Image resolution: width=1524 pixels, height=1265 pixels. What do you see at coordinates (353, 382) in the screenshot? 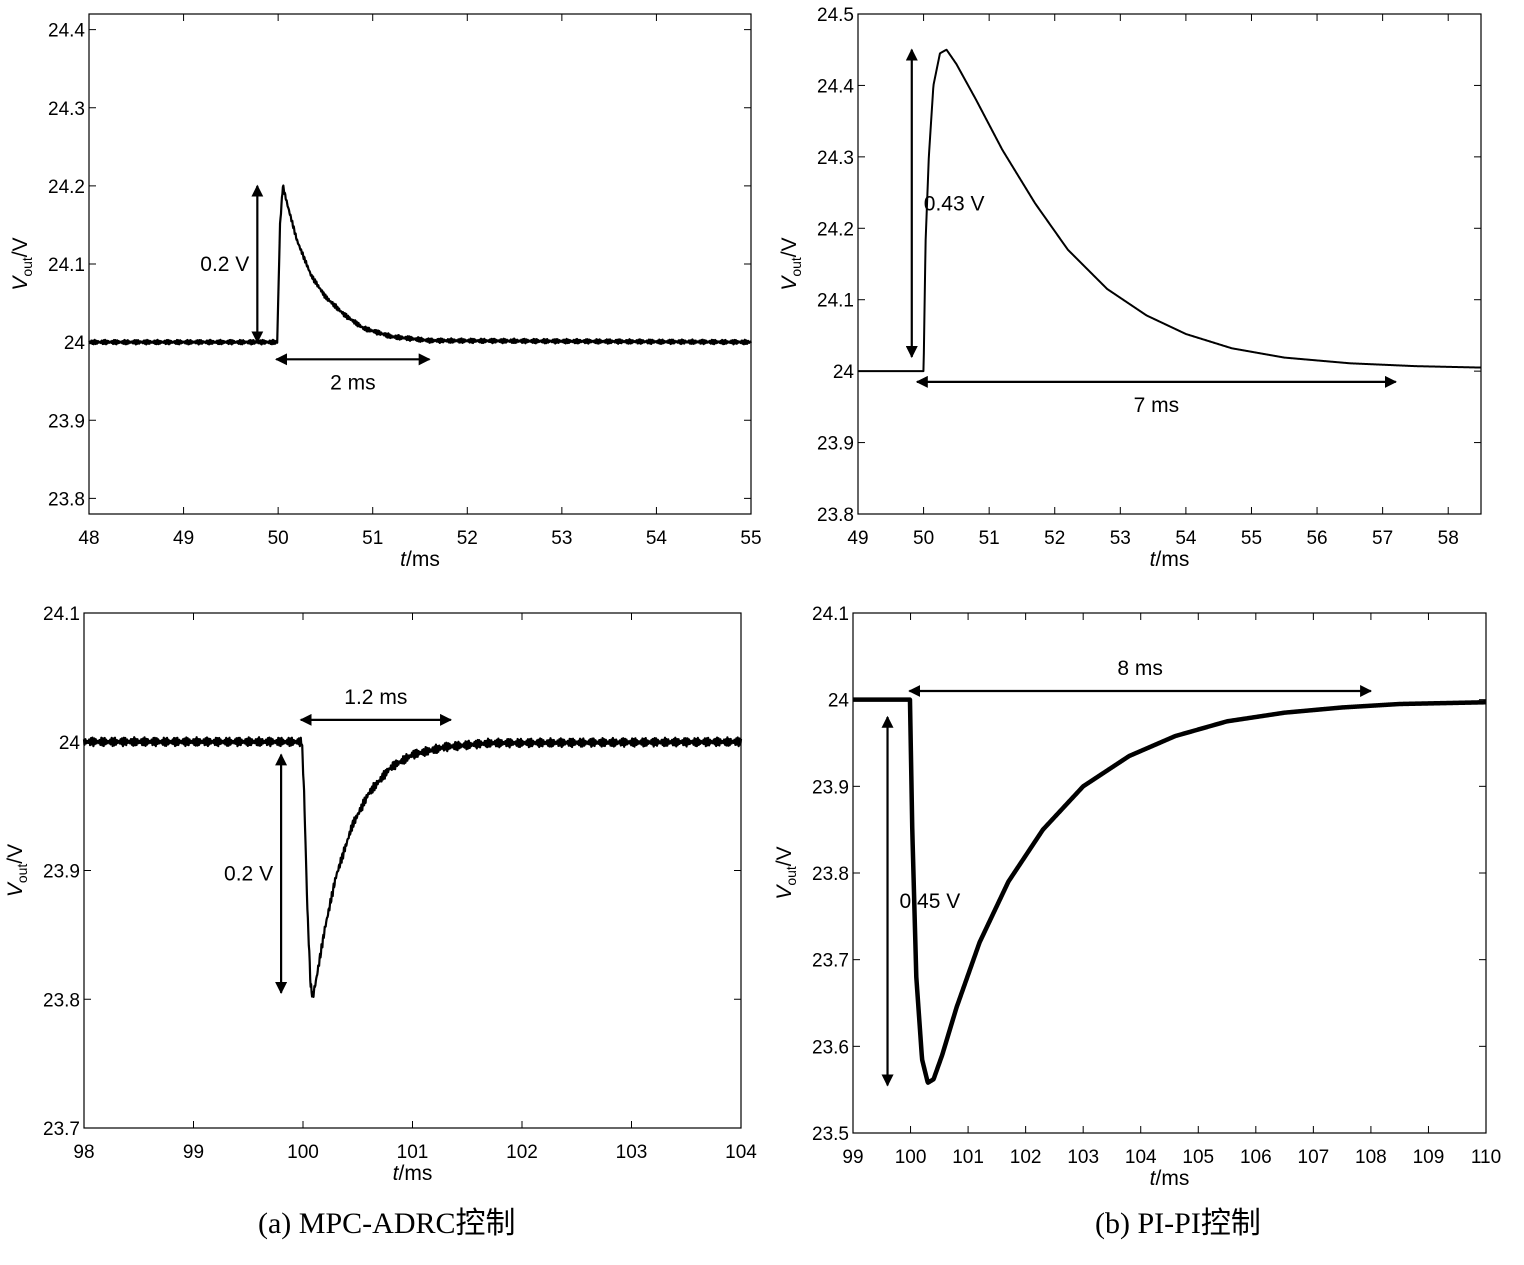
I see `settling-time-label: 2 ms` at bounding box center [353, 382].